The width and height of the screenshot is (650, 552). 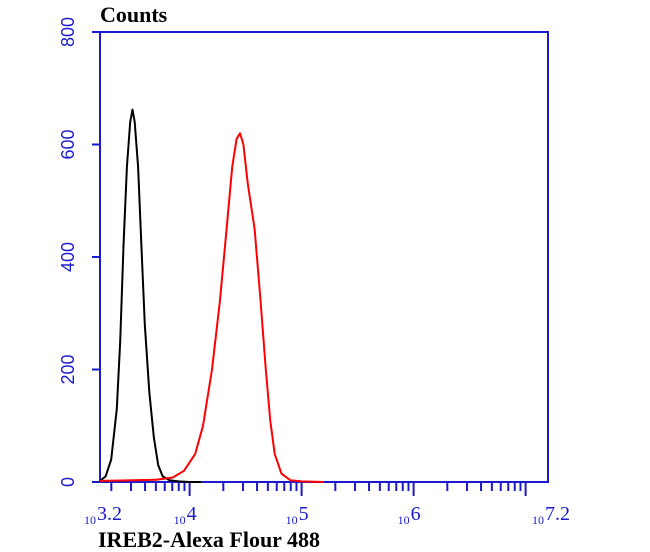 What do you see at coordinates (109, 514) in the screenshot?
I see `x-tick-label-exponent: 3.2` at bounding box center [109, 514].